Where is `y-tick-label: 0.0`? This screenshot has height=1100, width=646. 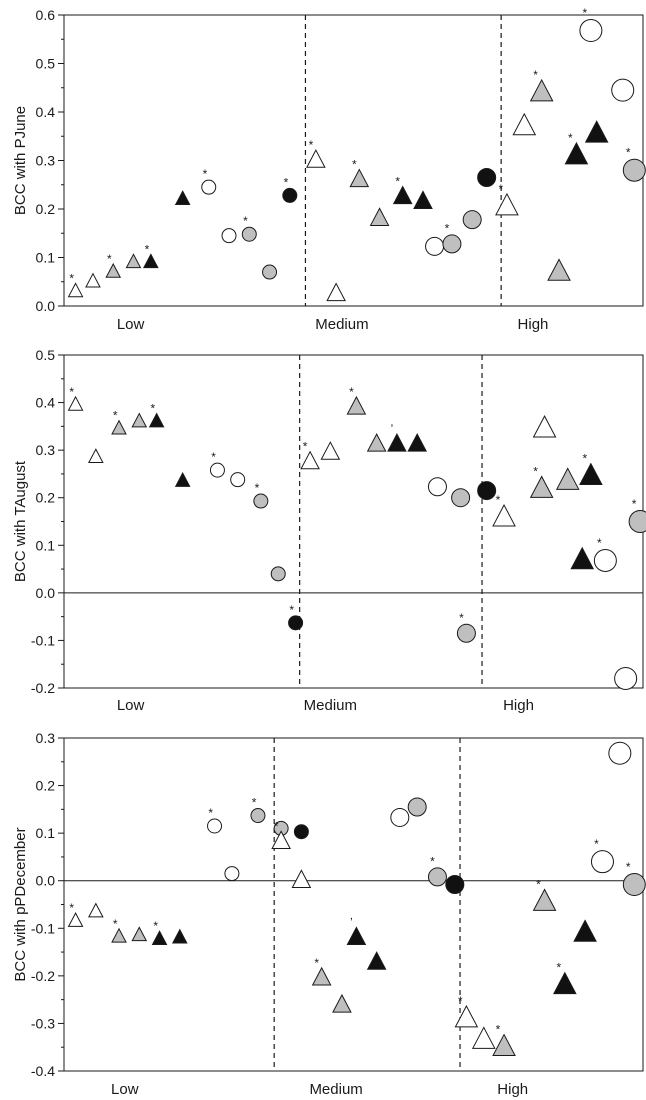 y-tick-label: 0.0 is located at coordinates (46, 306).